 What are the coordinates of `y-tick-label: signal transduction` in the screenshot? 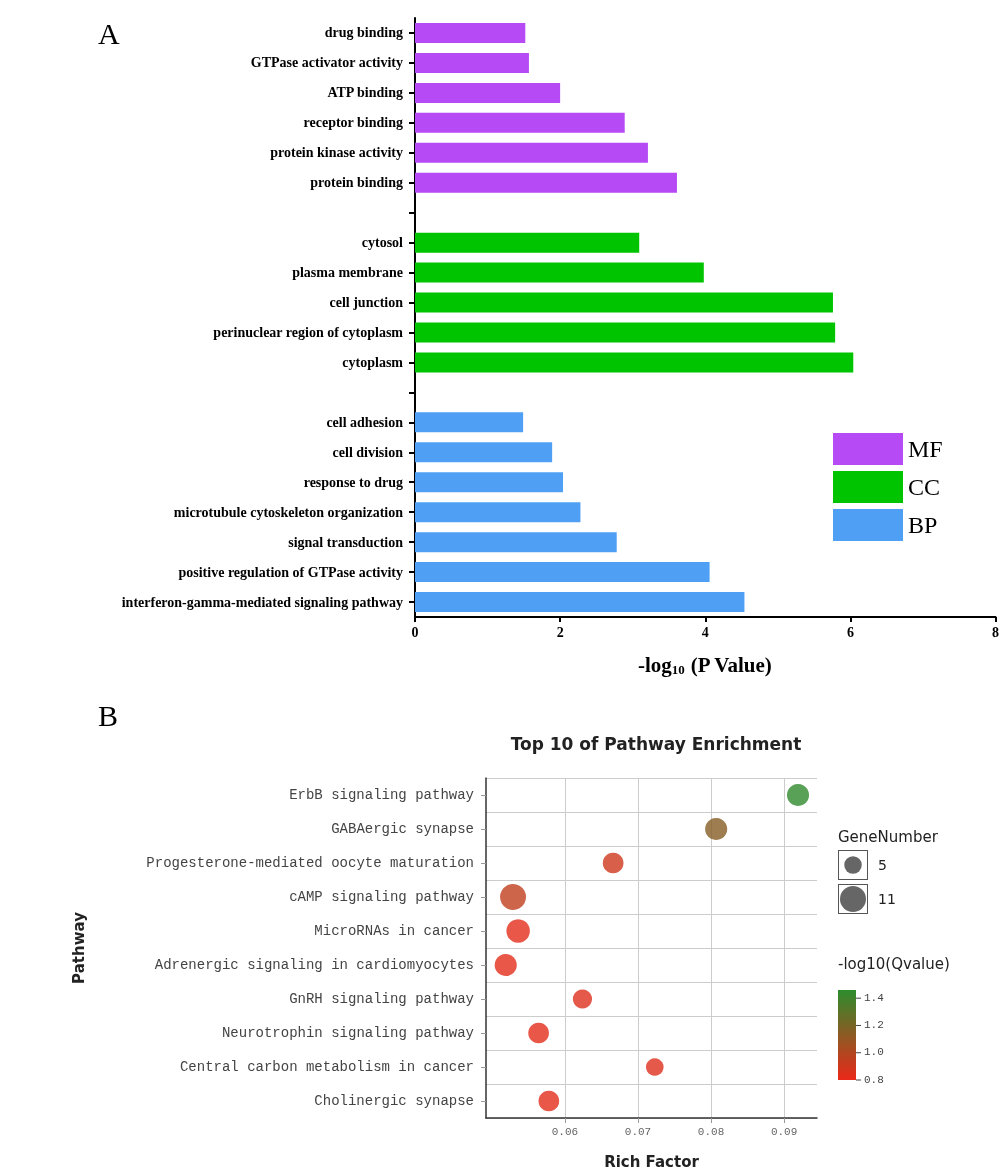 It's located at (346, 542).